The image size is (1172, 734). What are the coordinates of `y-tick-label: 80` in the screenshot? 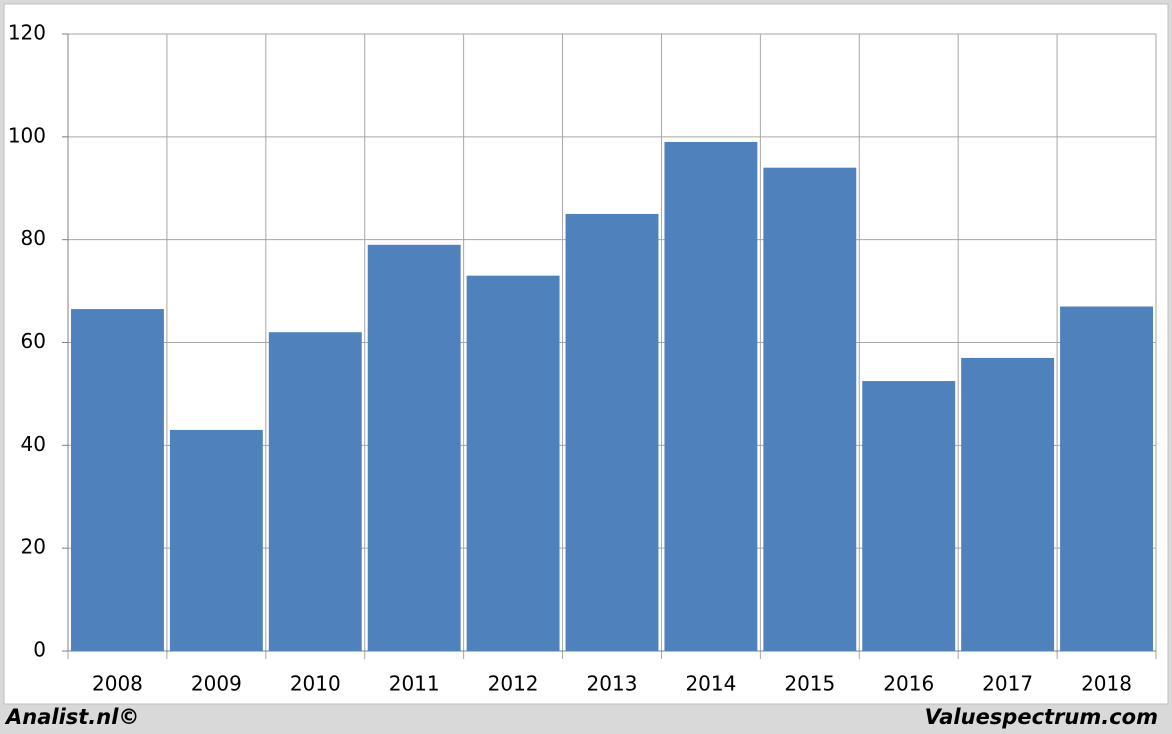 It's located at (33, 238).